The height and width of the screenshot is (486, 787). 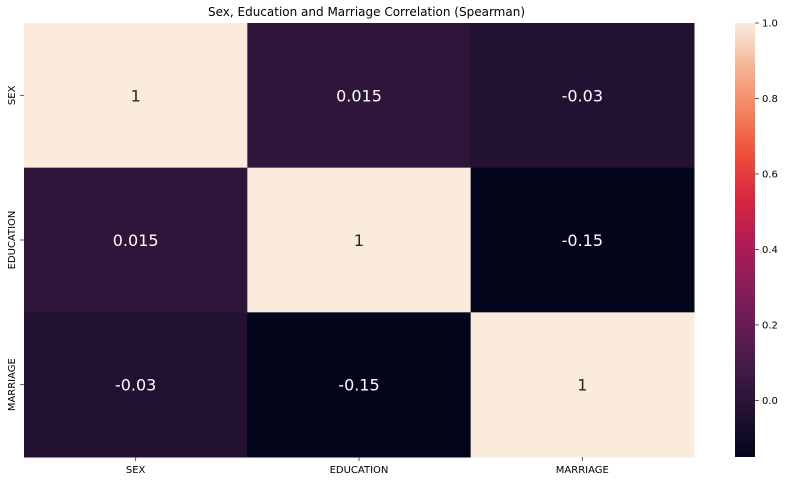 I want to click on y-tick-label: SEX, so click(x=12, y=95).